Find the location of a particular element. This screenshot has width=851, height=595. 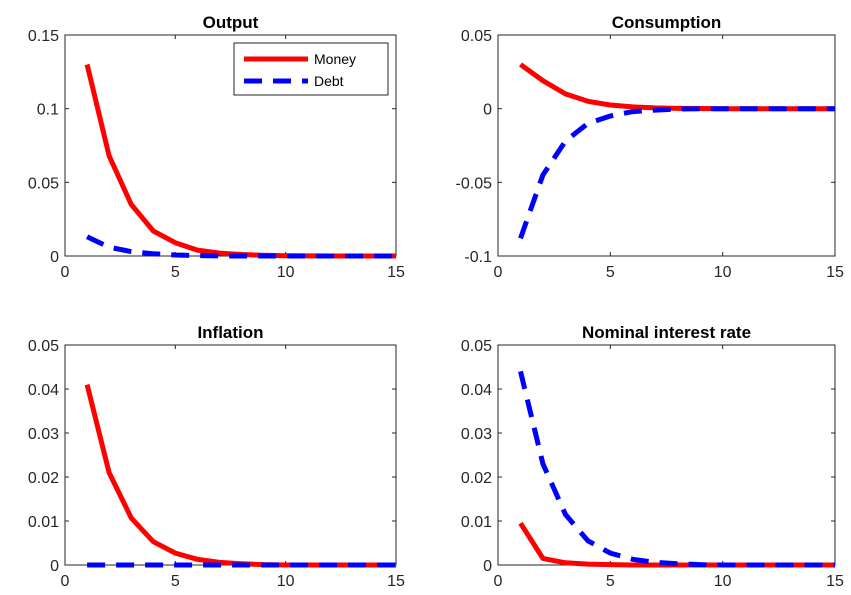

y-tick-label: -0.1 is located at coordinates (478, 257).